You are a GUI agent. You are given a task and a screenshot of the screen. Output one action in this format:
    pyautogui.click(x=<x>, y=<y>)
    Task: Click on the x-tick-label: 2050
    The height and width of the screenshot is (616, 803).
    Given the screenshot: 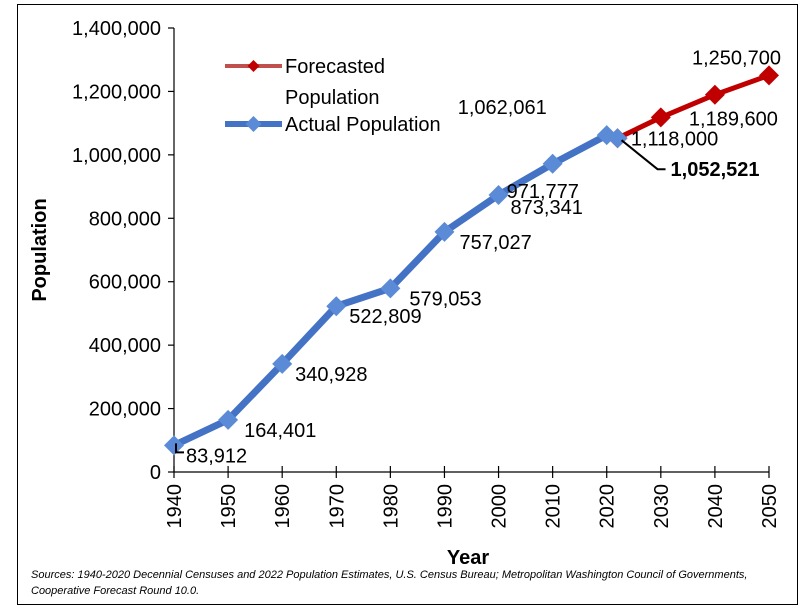 What is the action you would take?
    pyautogui.click(x=770, y=506)
    